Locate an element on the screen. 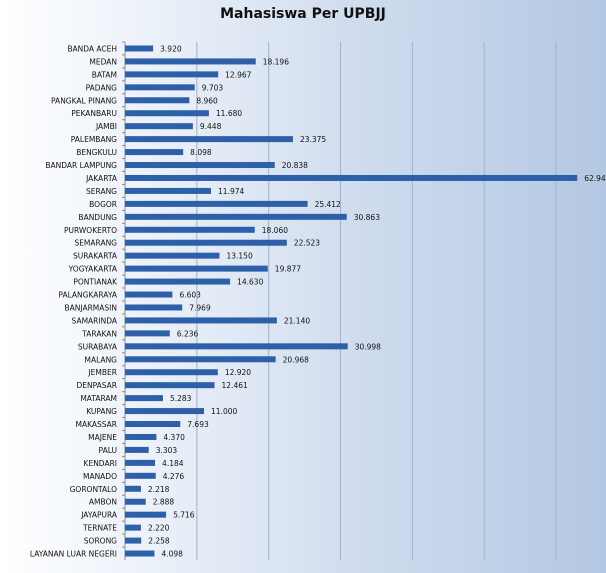 This screenshot has width=606, height=573. category-label: SEMARANG is located at coordinates (95, 243).